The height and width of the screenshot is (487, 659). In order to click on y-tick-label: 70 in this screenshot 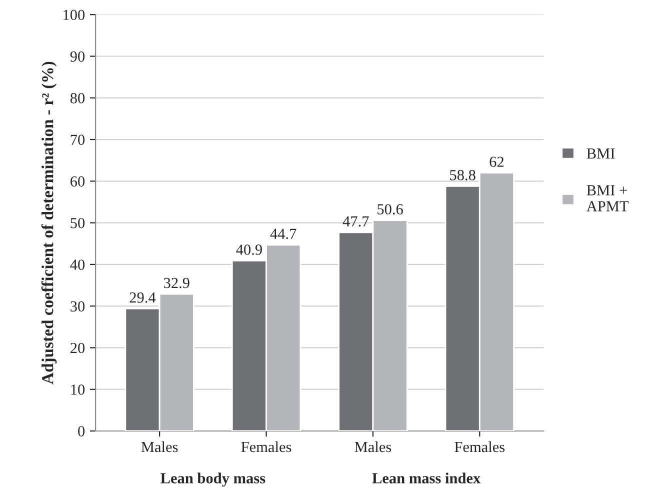, I will do `click(77, 139)`.